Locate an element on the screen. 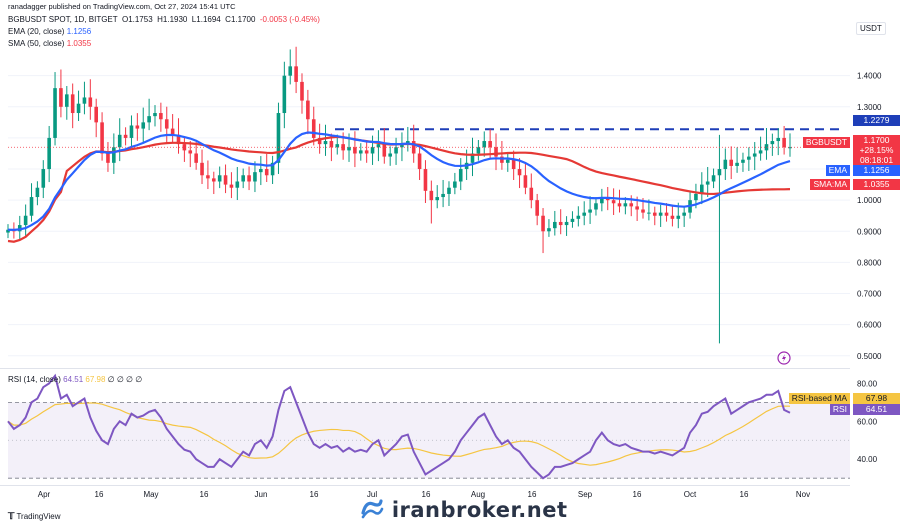 The height and width of the screenshot is (527, 900). price-tick-label: 1.4000 is located at coordinates (869, 76).